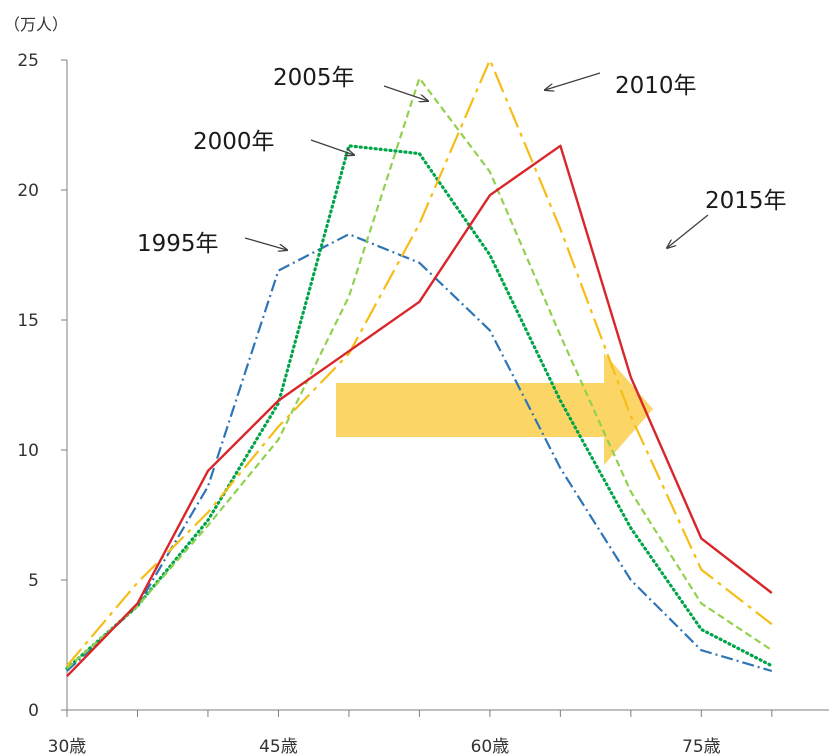 Image resolution: width=829 pixels, height=756 pixels. Describe the element at coordinates (33, 711) in the screenshot. I see `y-tick-label: 0` at that location.